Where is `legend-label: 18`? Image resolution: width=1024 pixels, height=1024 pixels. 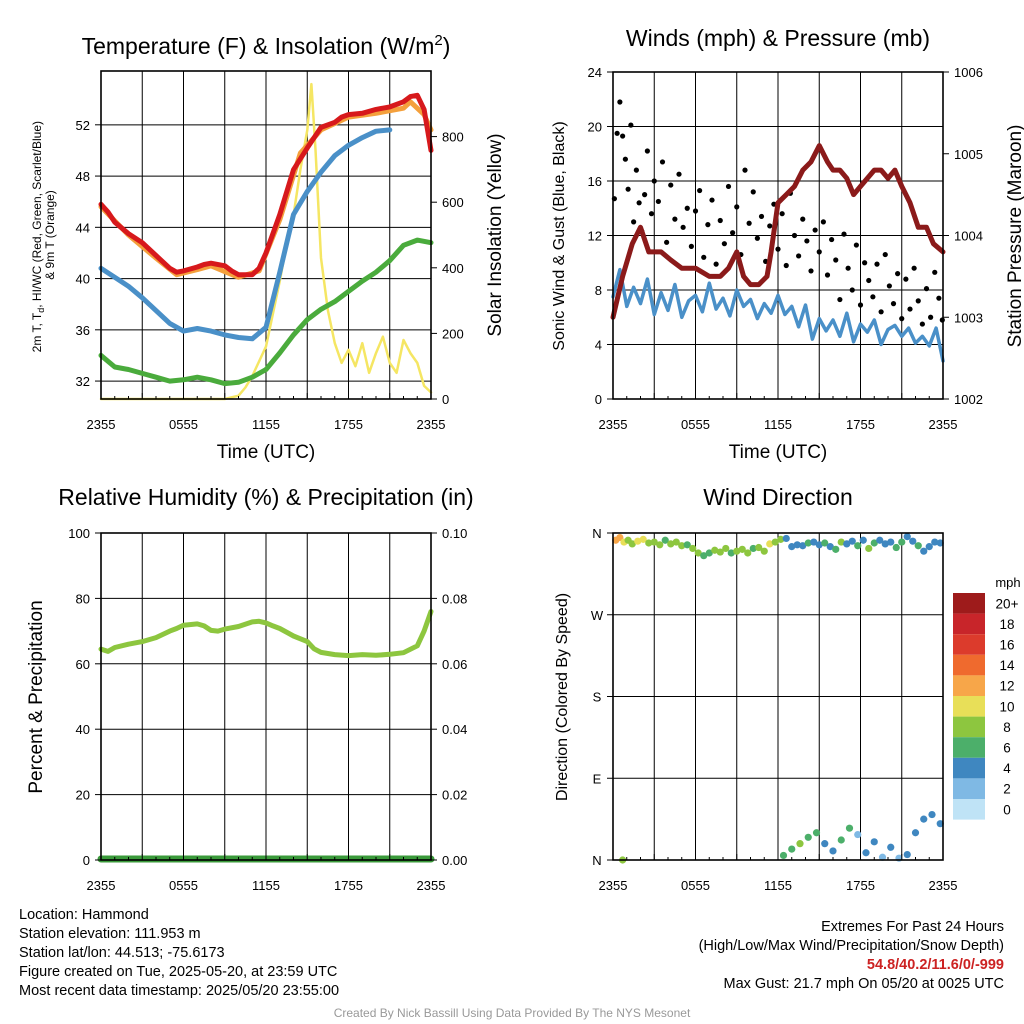
legend-label: 18 is located at coordinates (1006, 624).